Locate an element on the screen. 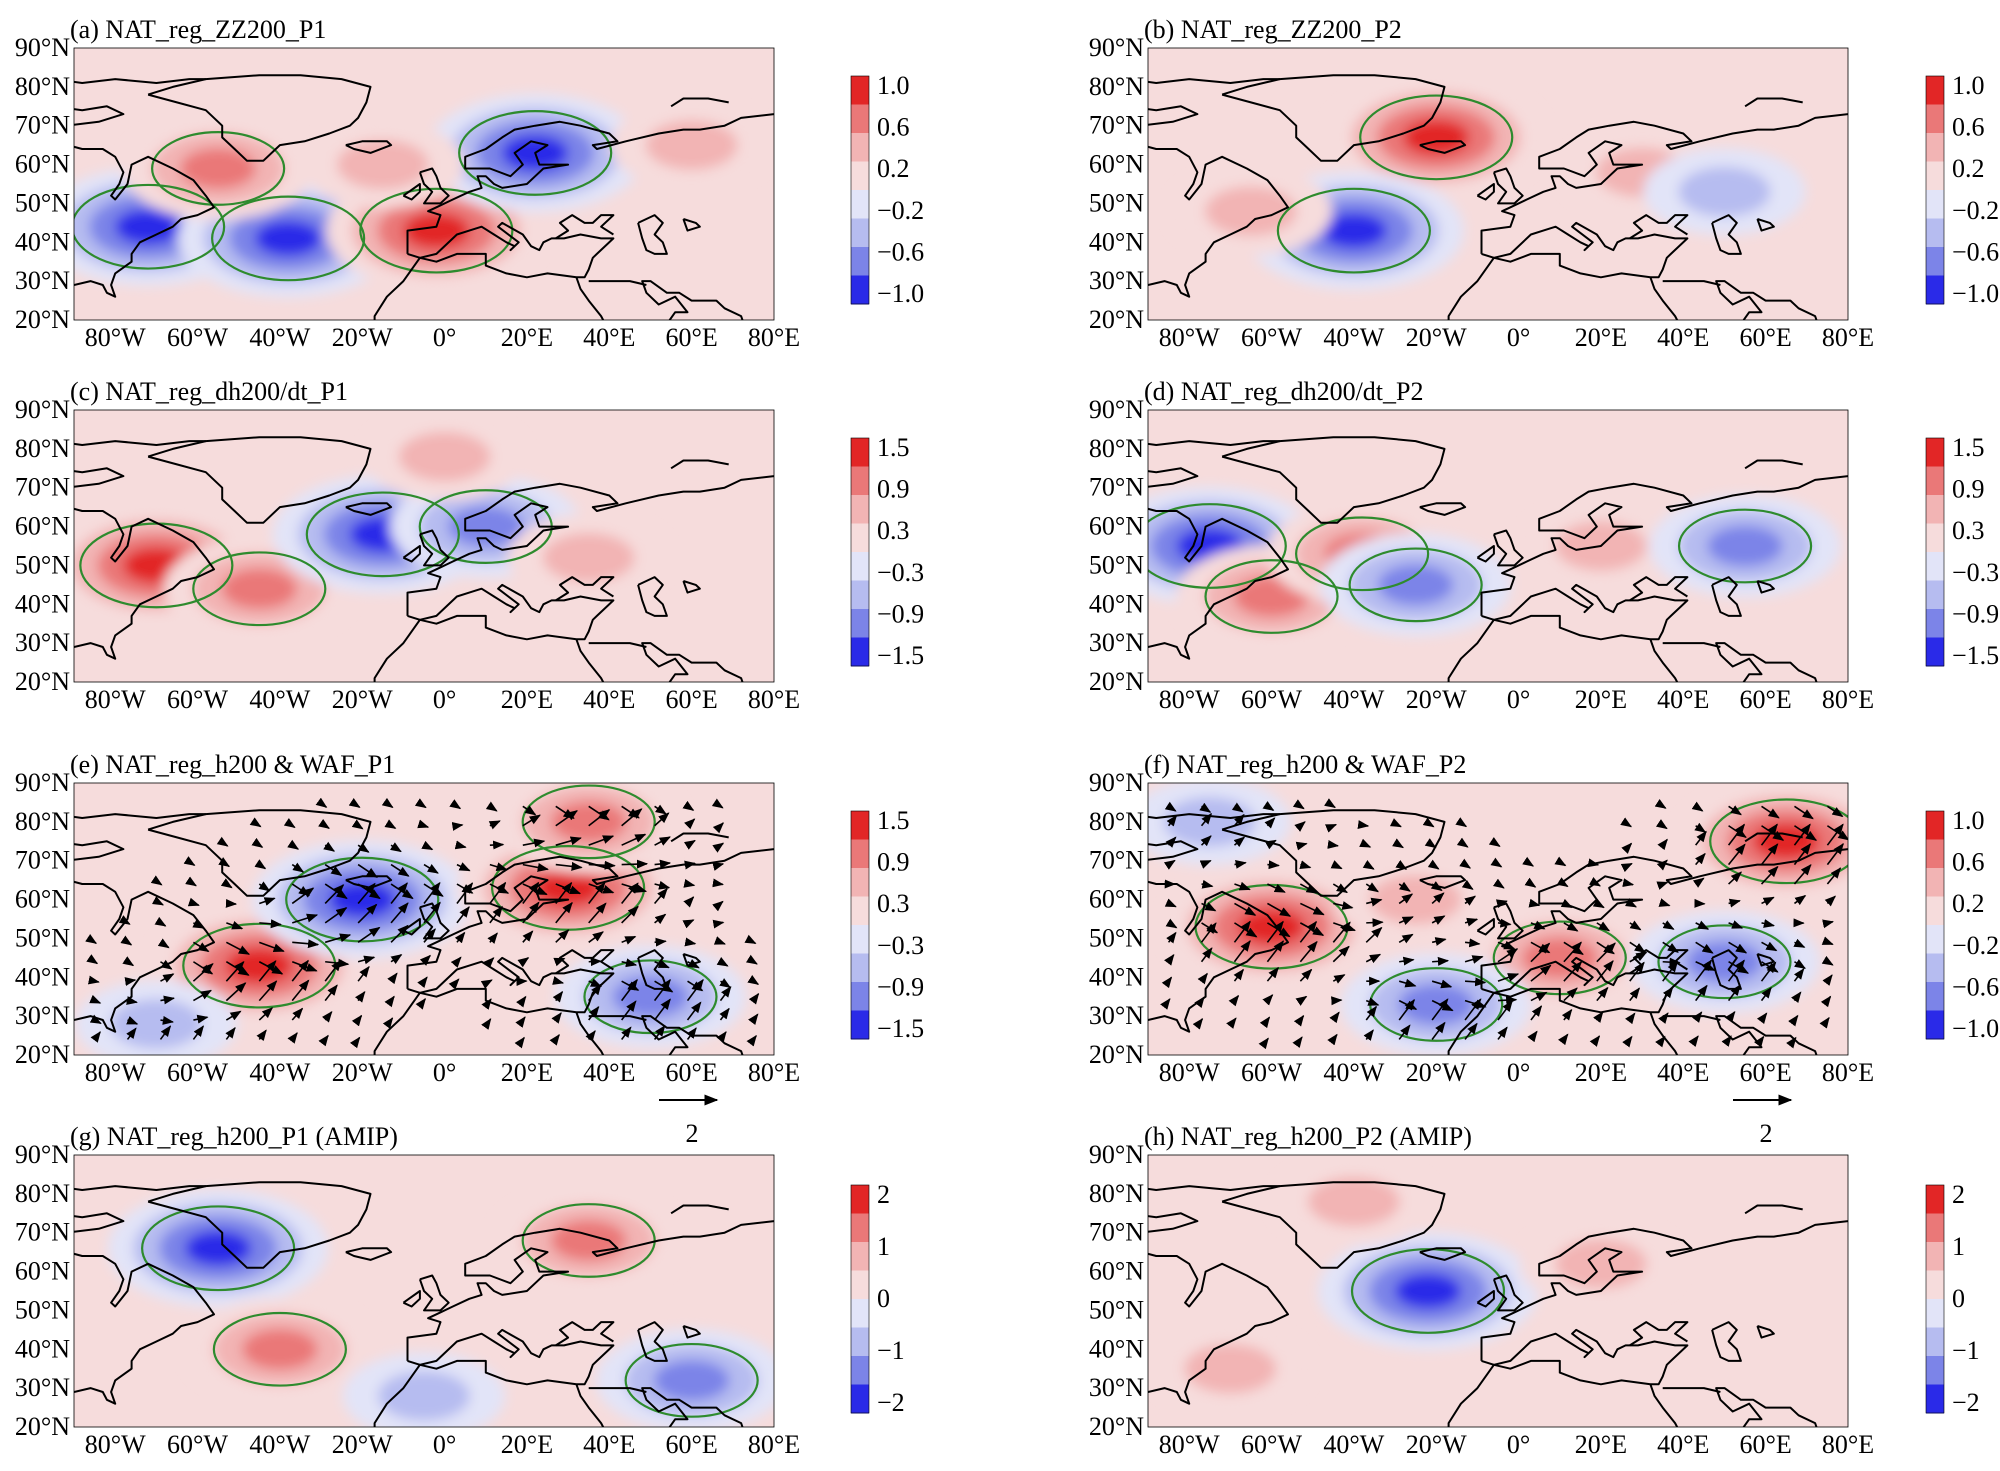 This screenshot has height=1471, width=2000. lon-tick-label: 80°W is located at coordinates (1189, 699).